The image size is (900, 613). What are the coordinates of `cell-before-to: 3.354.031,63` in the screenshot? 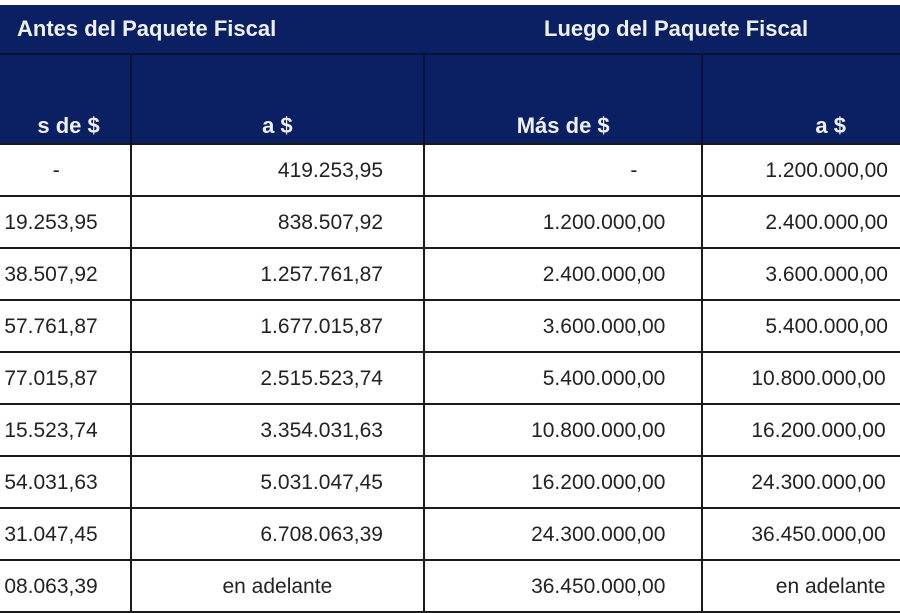 It's located at (277, 430).